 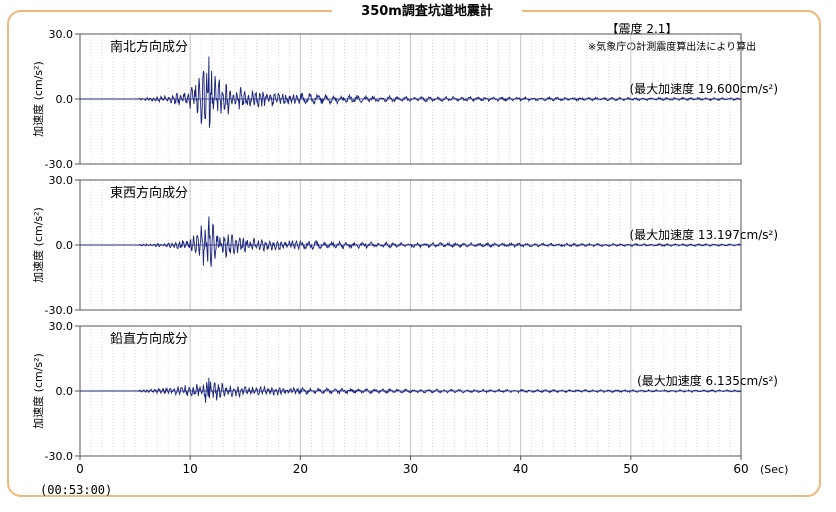 I want to click on series-name-label: 東西方向成分, so click(x=149, y=193).